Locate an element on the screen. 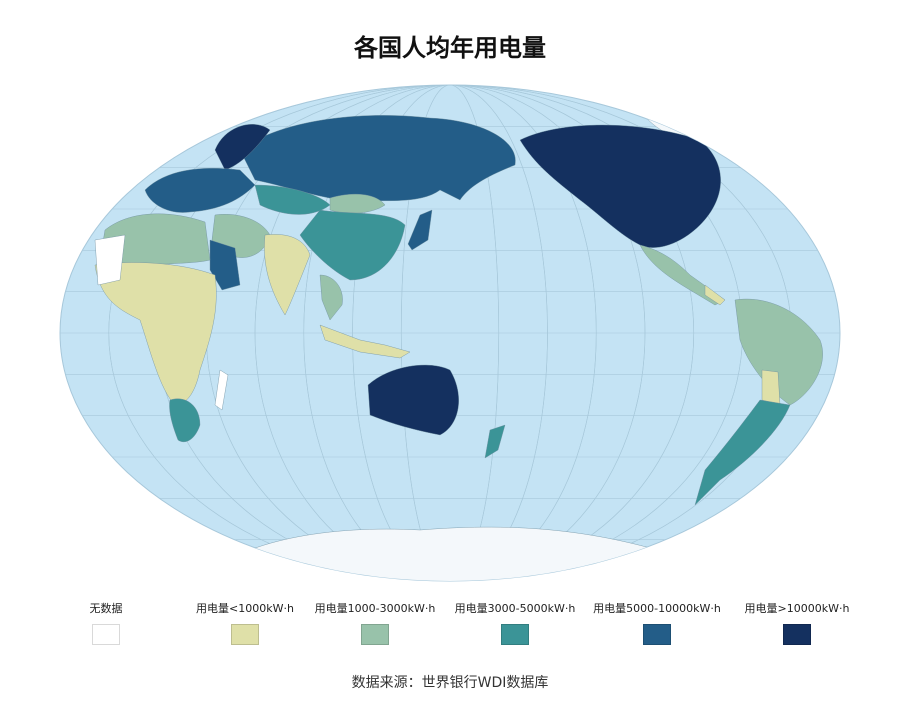  region-north-america is located at coordinates (620, 186).